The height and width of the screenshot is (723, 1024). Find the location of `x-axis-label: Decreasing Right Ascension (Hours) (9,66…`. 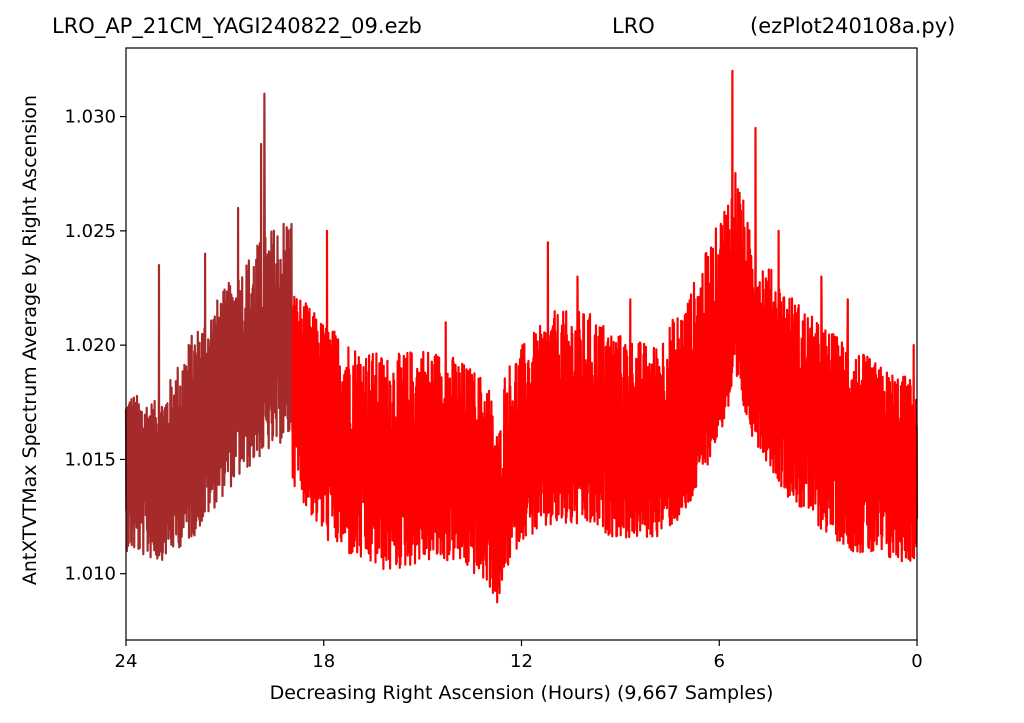

x-axis-label: Decreasing Right Ascension (Hours) (9,66… is located at coordinates (521, 693).